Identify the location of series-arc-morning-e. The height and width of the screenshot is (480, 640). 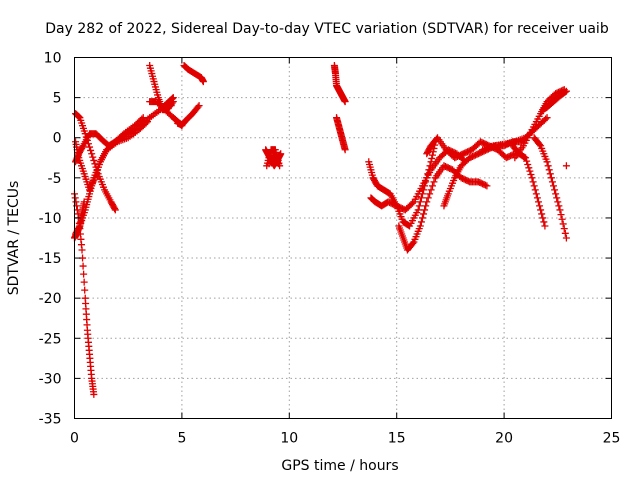
(169, 102).